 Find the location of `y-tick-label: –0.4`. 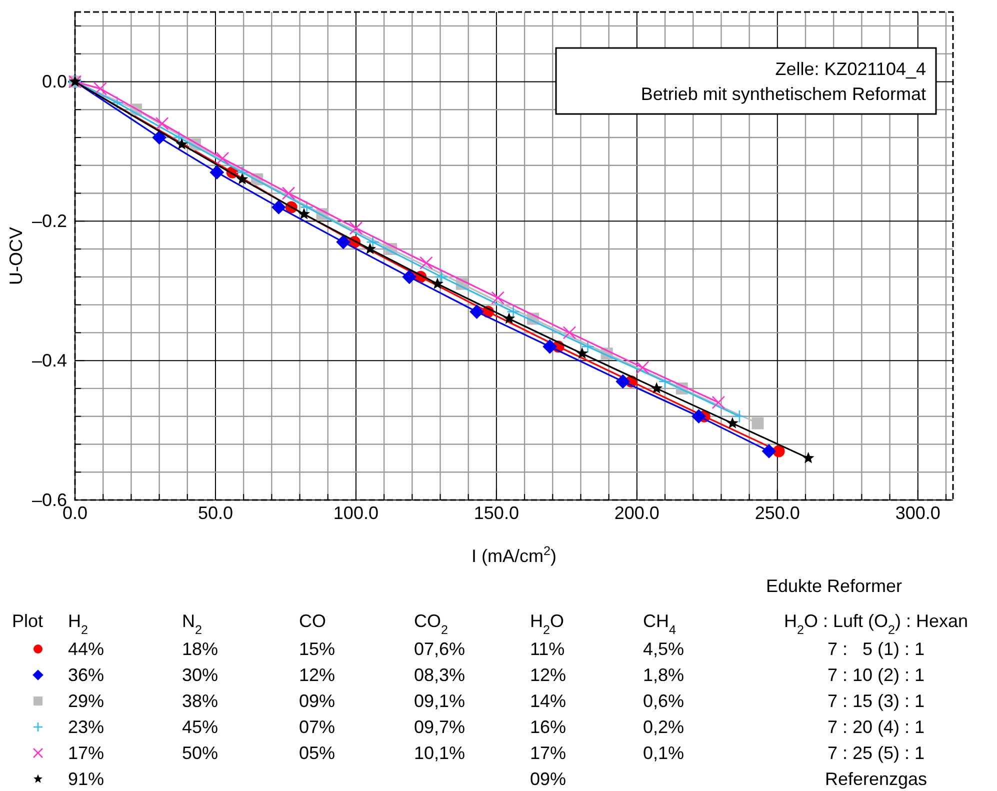

y-tick-label: –0.4 is located at coordinates (49, 360).